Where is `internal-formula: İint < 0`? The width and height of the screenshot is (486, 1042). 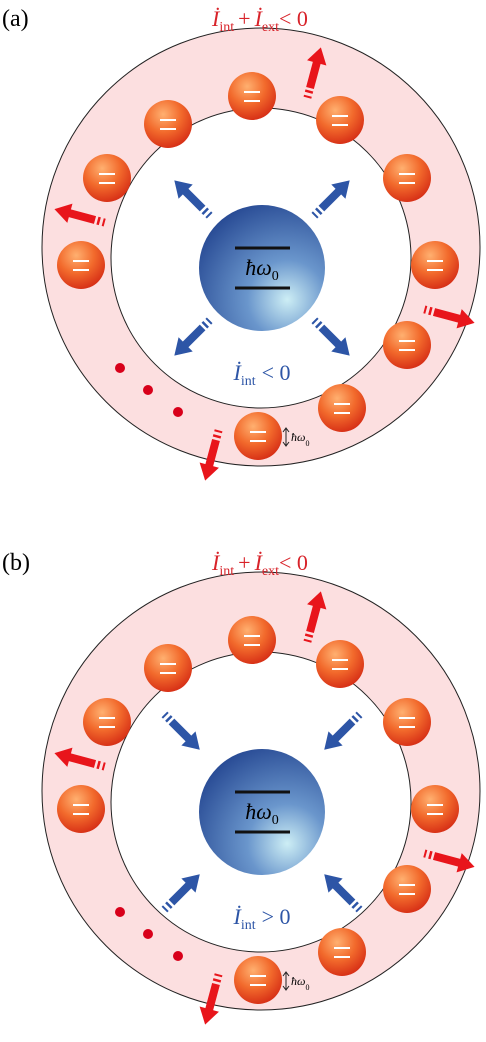 internal-formula: İint < 0 is located at coordinates (261, 374).